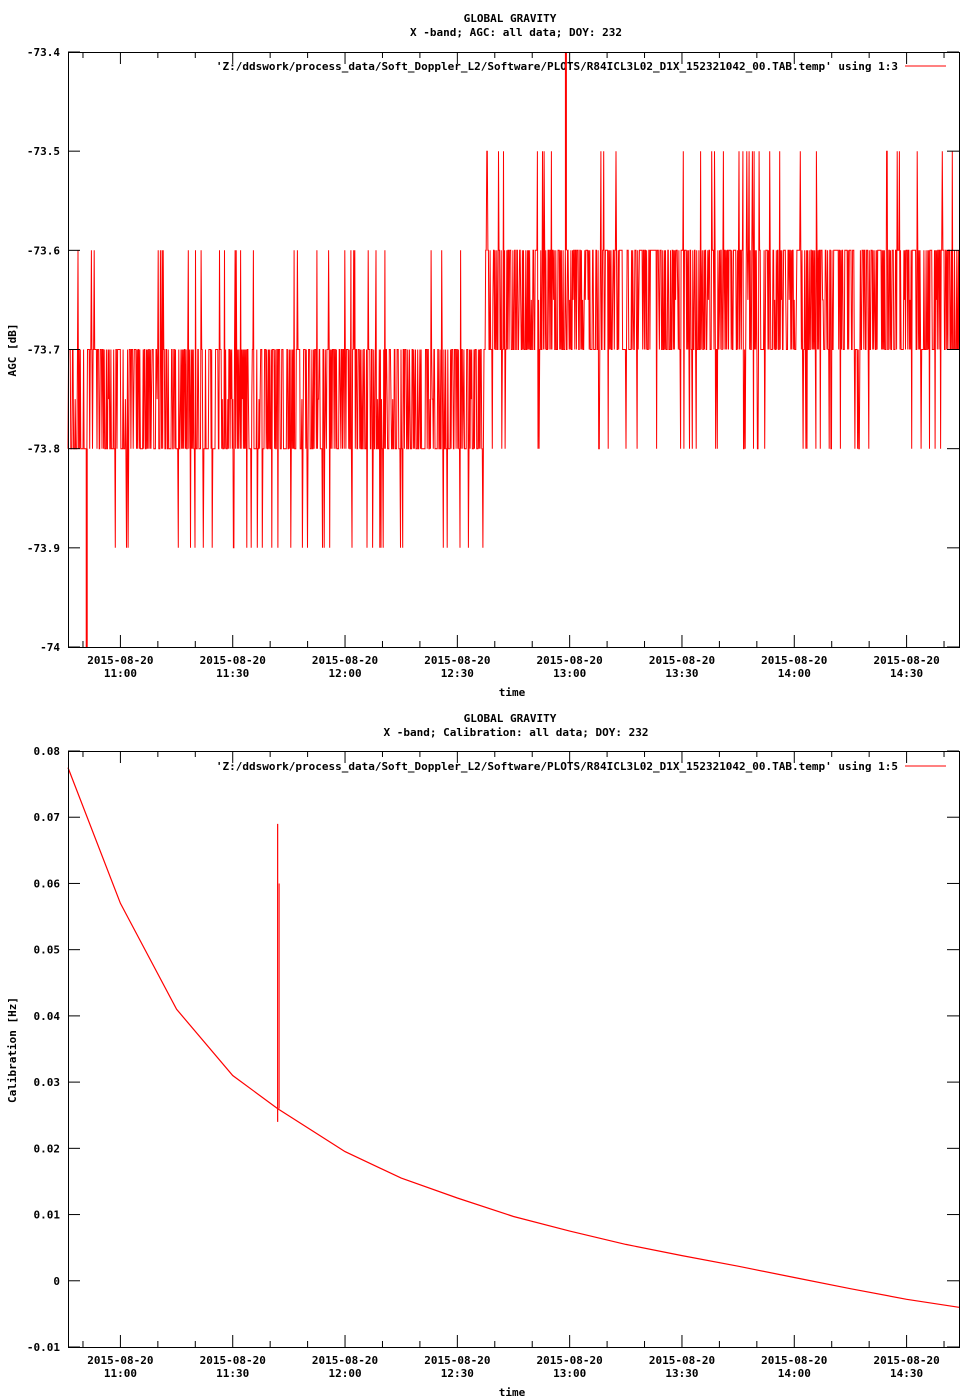 Image resolution: width=980 pixels, height=1400 pixels. I want to click on y-tick-label: -73.7, so click(43, 350).